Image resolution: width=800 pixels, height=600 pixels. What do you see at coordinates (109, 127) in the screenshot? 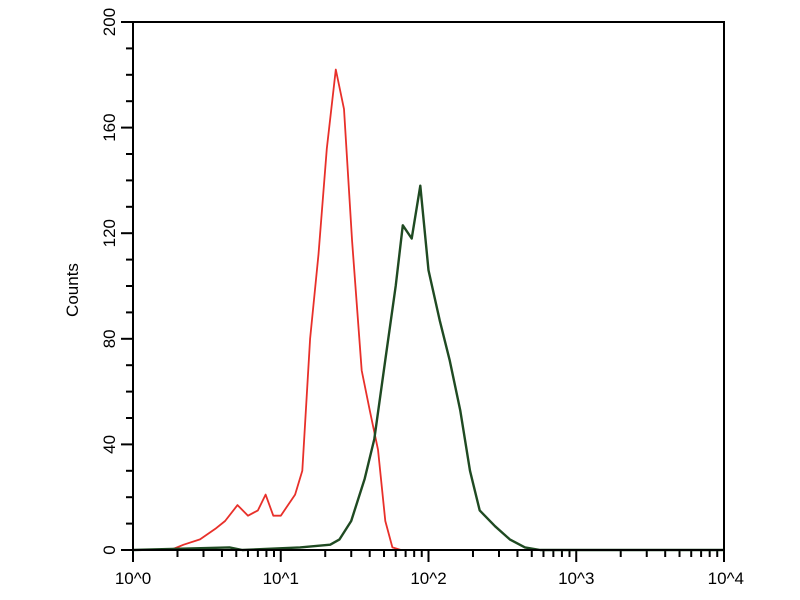
I see `y-tick-label: 160` at bounding box center [109, 127].